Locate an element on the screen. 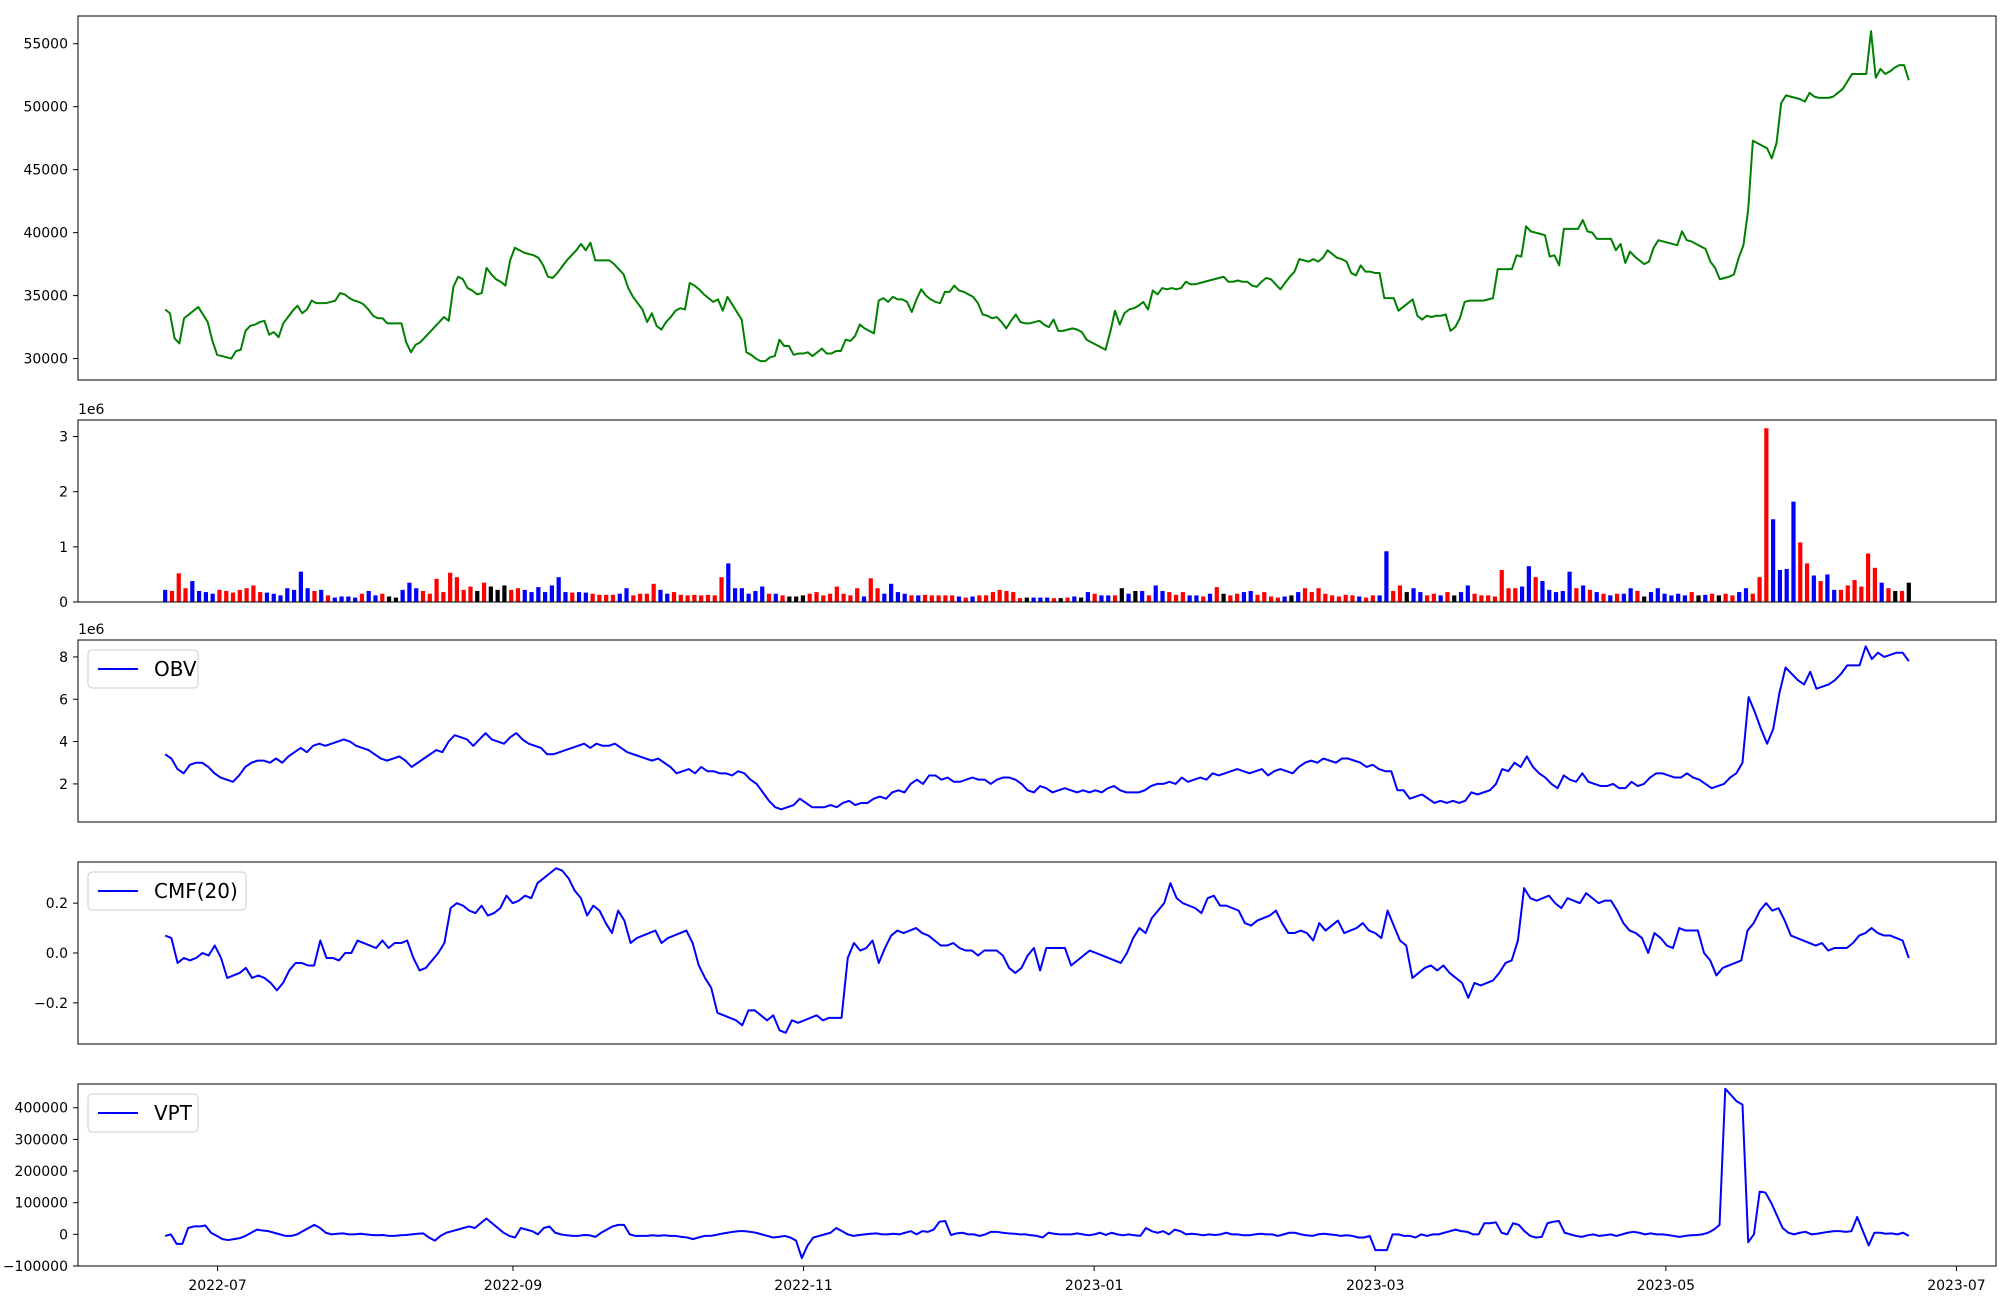  series-line-vpt is located at coordinates (1037, 1173).